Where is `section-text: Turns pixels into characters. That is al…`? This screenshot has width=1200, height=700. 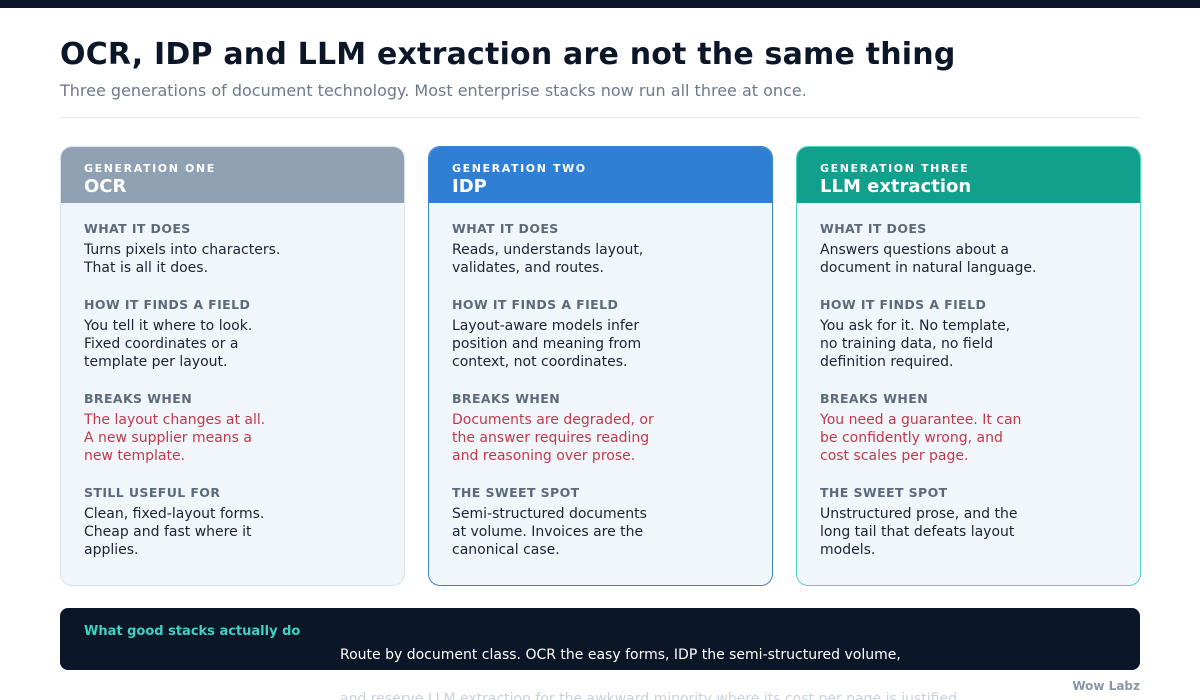 section-text: Turns pixels into characters. That is al… is located at coordinates (182, 259).